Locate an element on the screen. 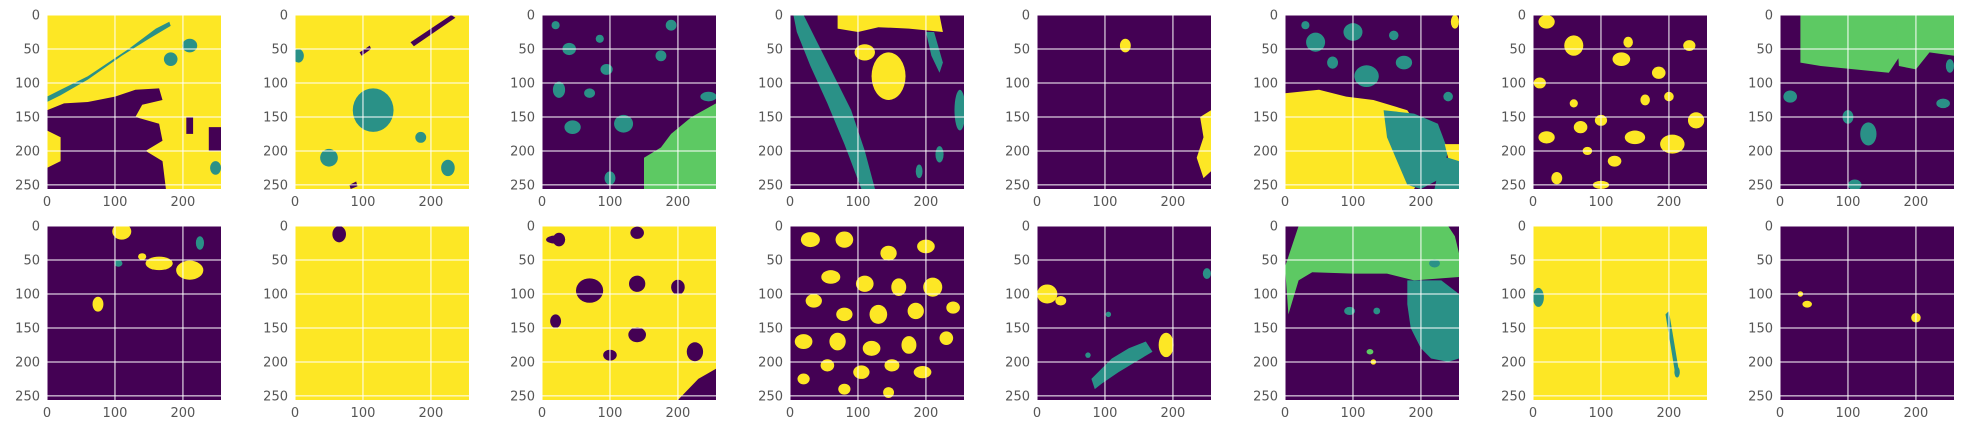 Image resolution: width=1962 pixels, height=433 pixels. mask-panel-7: 0 100 200 0 50 100 150 200 250 is located at coordinates (1604, 109).